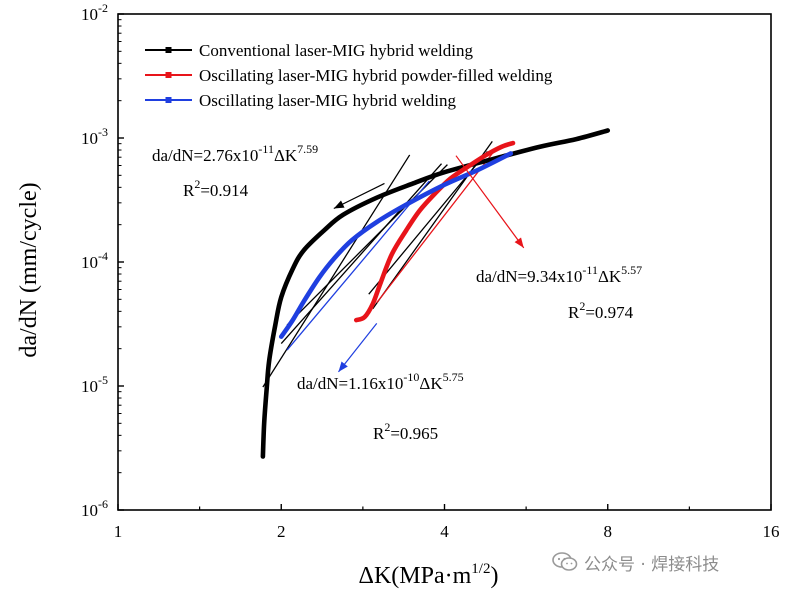 This screenshot has width=795, height=593. What do you see at coordinates (380, 381) in the screenshot?
I see `fit-equation: da/dN=1.16x10-10ΔK5.75` at bounding box center [380, 381].